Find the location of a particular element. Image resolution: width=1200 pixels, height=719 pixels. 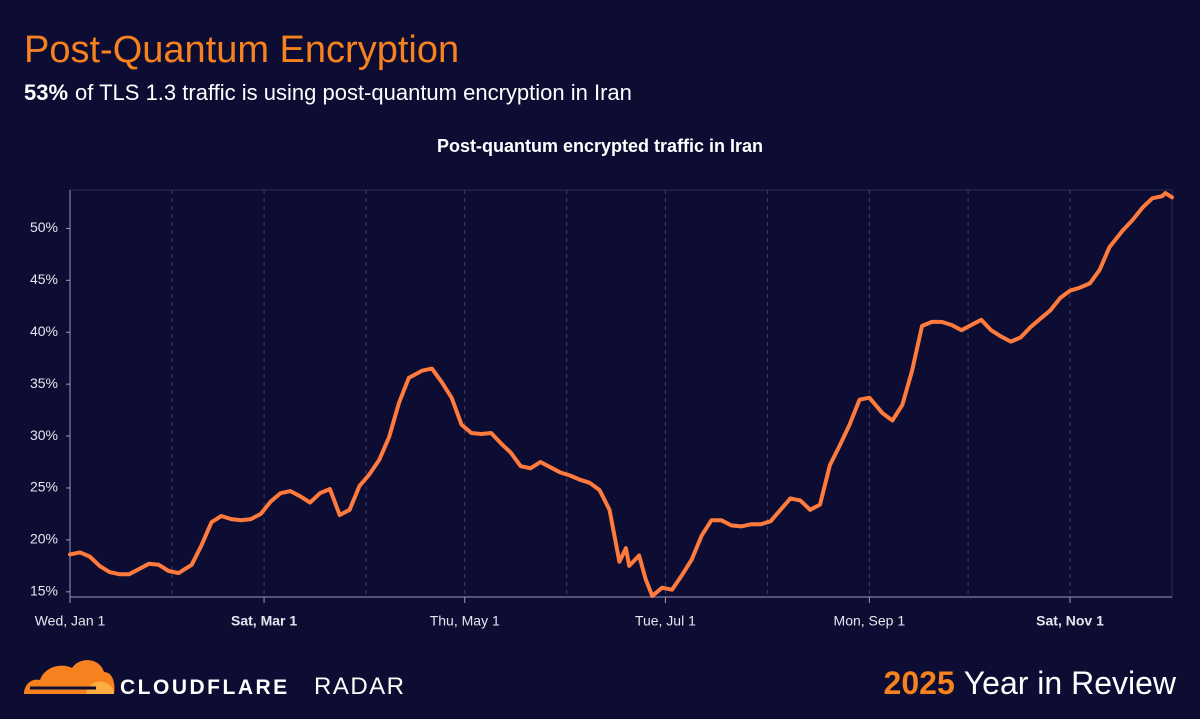

logo is located at coordinates (69, 677).